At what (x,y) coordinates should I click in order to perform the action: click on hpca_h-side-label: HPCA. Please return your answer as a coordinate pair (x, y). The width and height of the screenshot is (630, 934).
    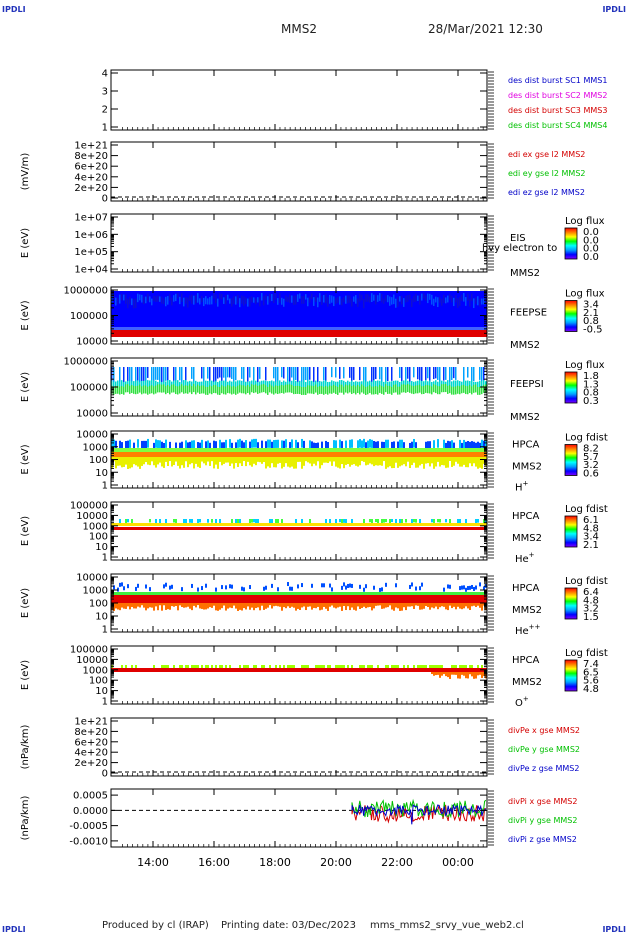
    Looking at the image, I should click on (526, 445).